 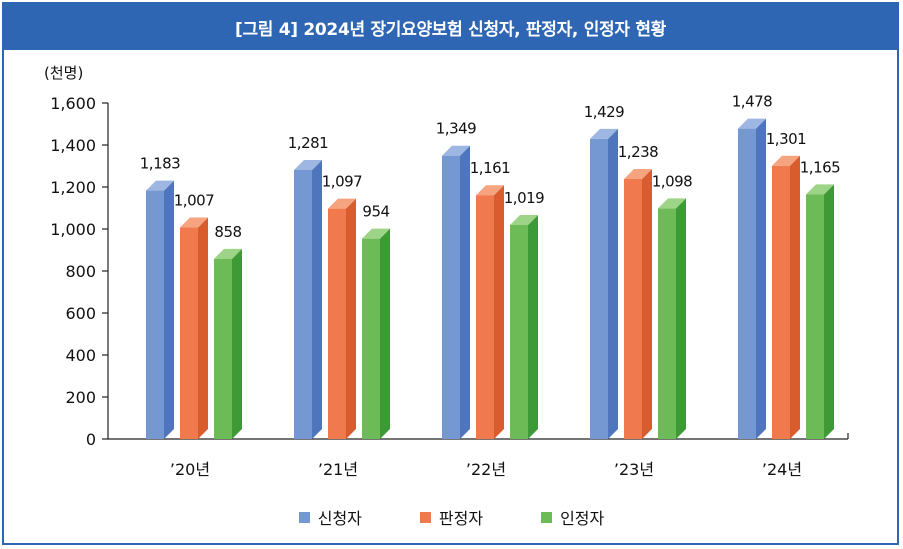 What do you see at coordinates (375, 212) in the screenshot?
I see `data-label: 954` at bounding box center [375, 212].